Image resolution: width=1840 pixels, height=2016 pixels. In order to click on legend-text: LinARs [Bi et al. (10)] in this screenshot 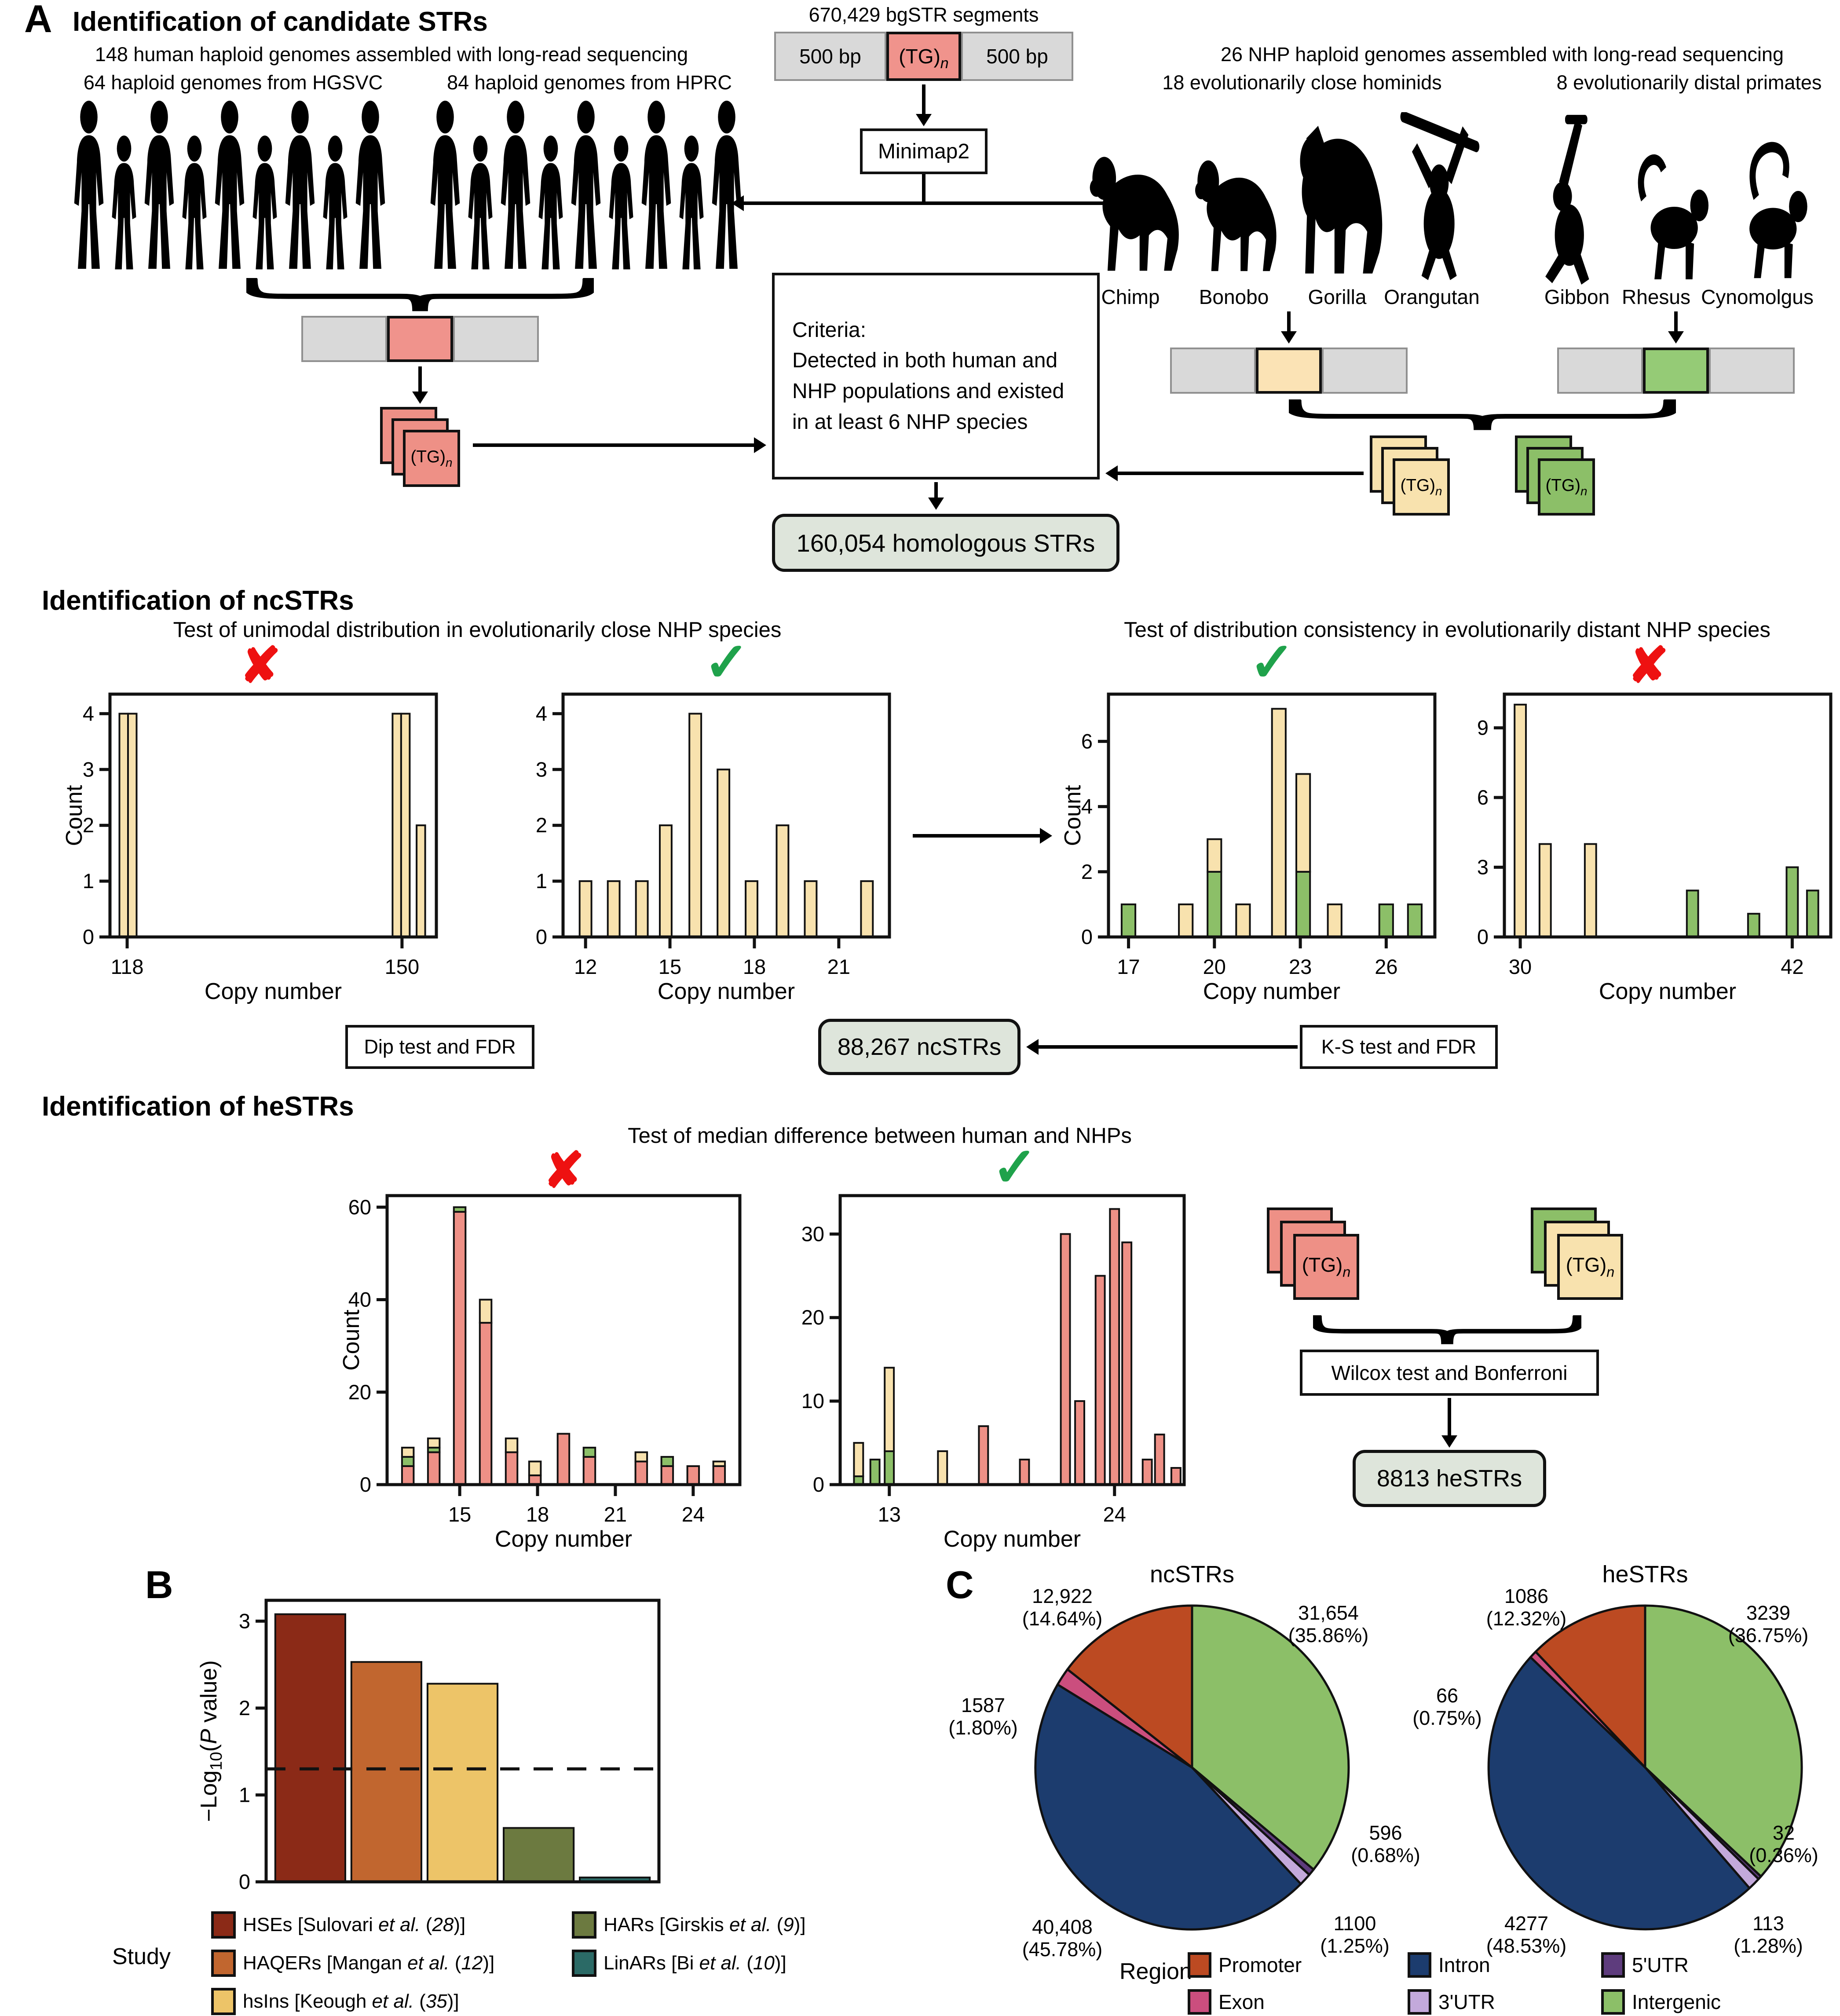, I will do `click(695, 1963)`.